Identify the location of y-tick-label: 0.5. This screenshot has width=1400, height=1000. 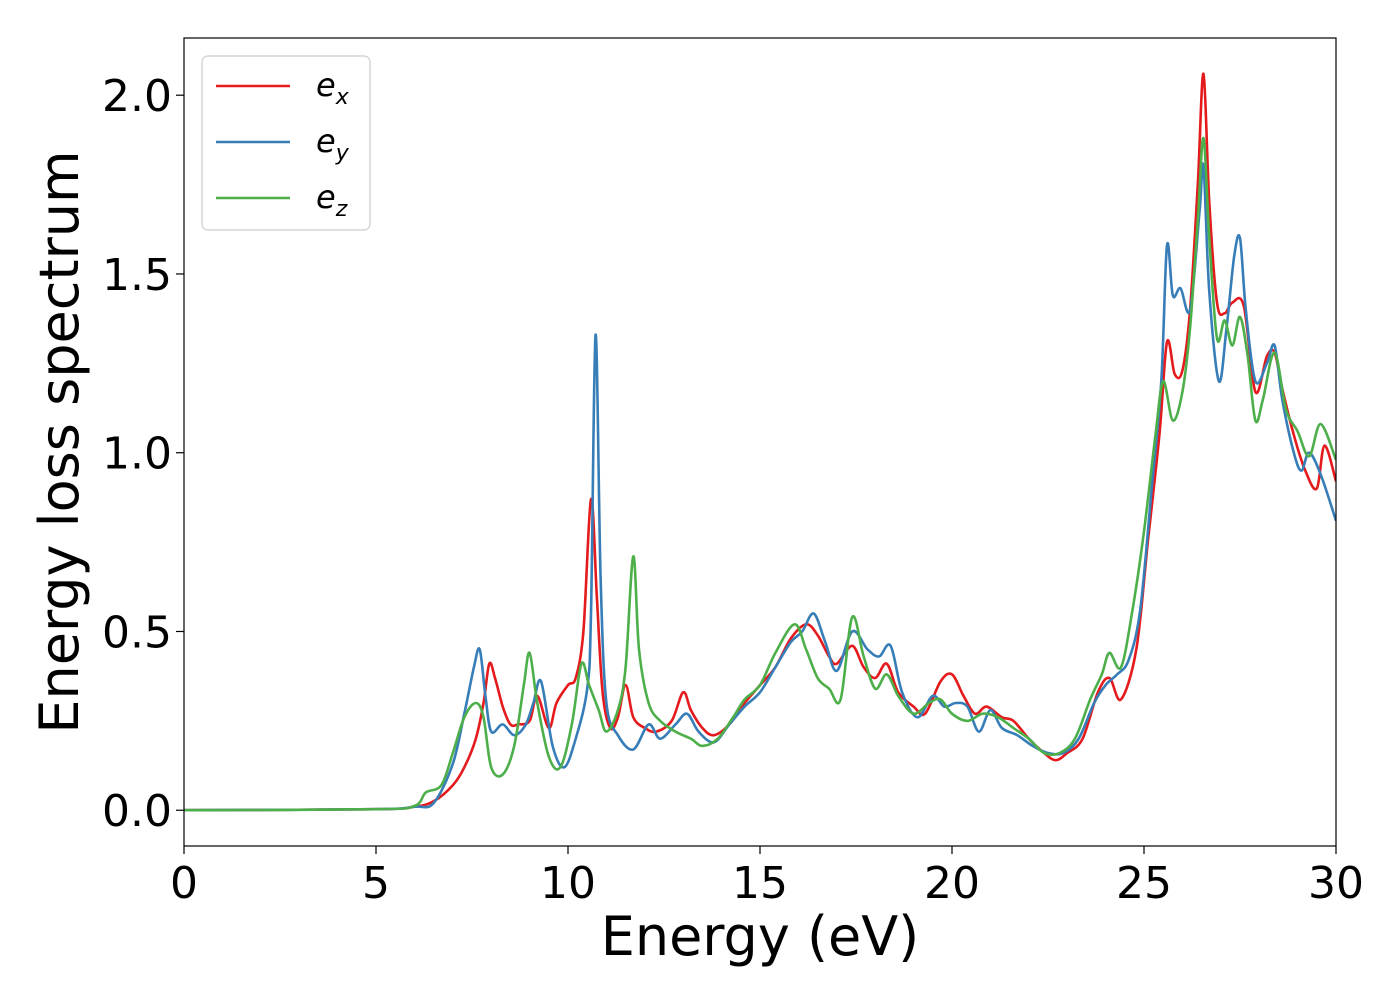
(137, 632).